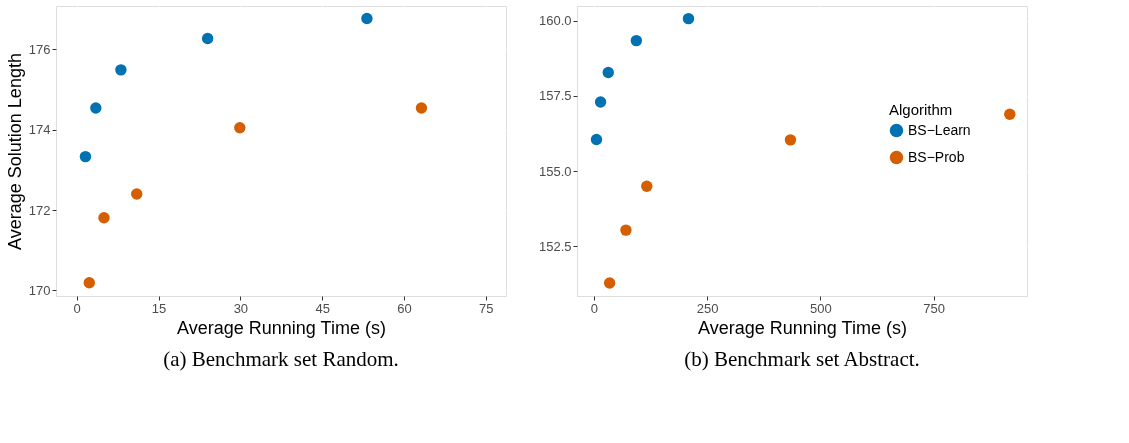 Image resolution: width=1129 pixels, height=443 pixels. I want to click on x-tick-label: 30, so click(241, 308).